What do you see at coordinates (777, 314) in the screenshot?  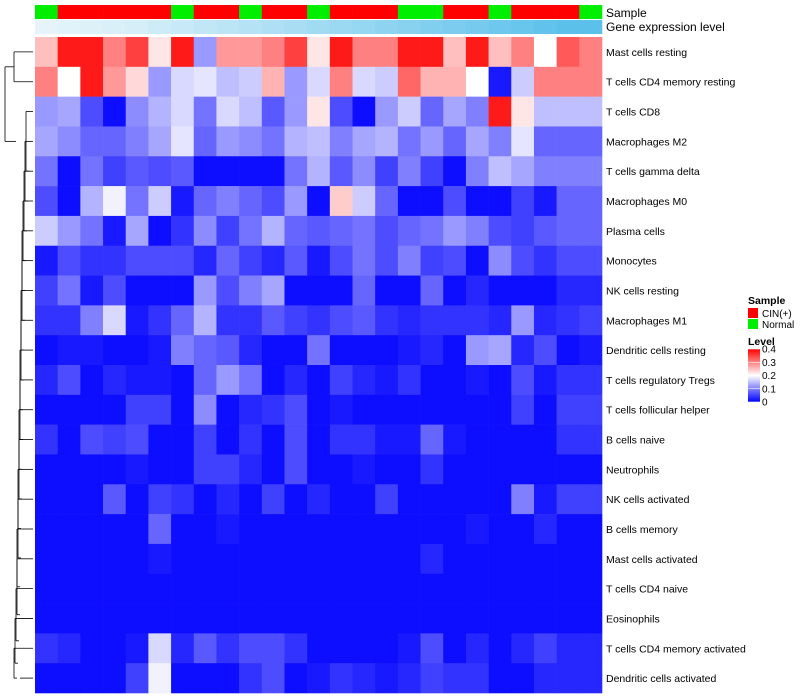 I see `legend-label-cin: CIN(+)` at bounding box center [777, 314].